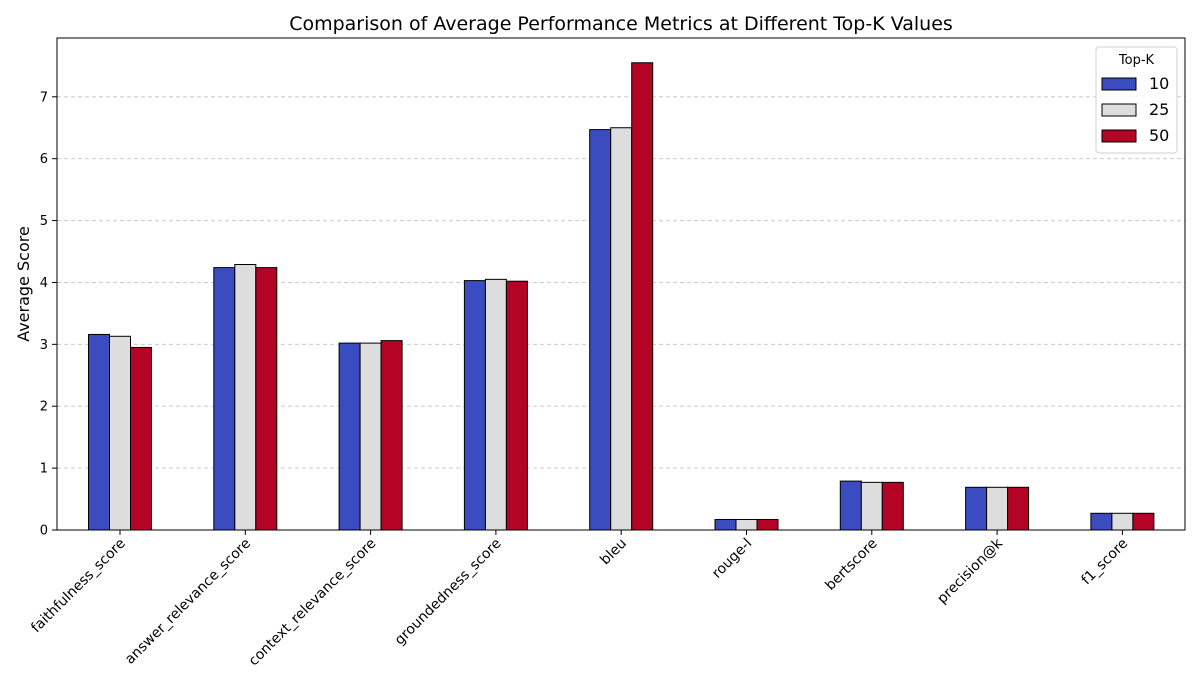 The height and width of the screenshot is (700, 1200). Describe the element at coordinates (850, 505) in the screenshot. I see `bar-10-bertscore` at that location.